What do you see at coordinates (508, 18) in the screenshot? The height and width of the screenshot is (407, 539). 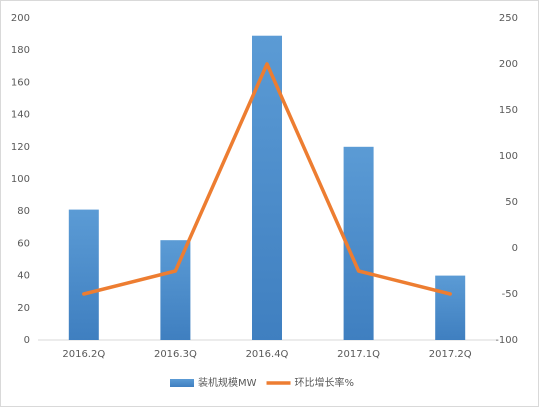 I see `y2-tick-label: 250` at bounding box center [508, 18].